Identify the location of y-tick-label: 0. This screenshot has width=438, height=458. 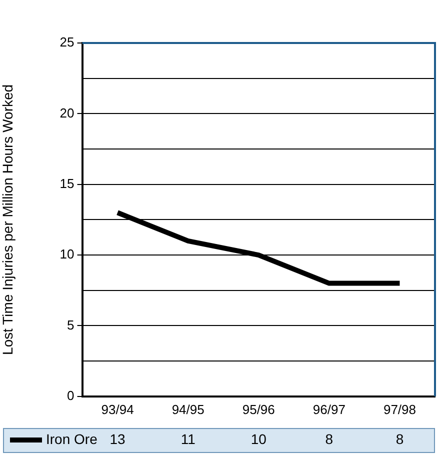
(70, 395).